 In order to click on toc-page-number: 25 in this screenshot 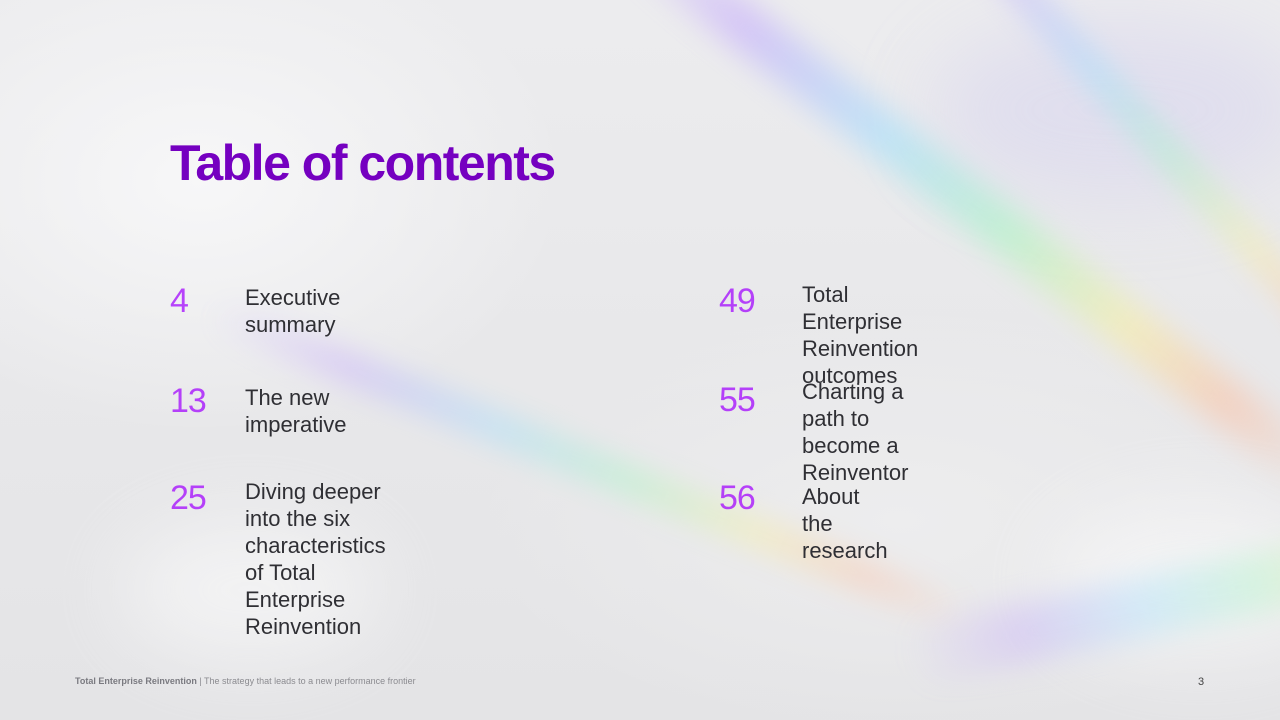, I will do `click(188, 498)`.